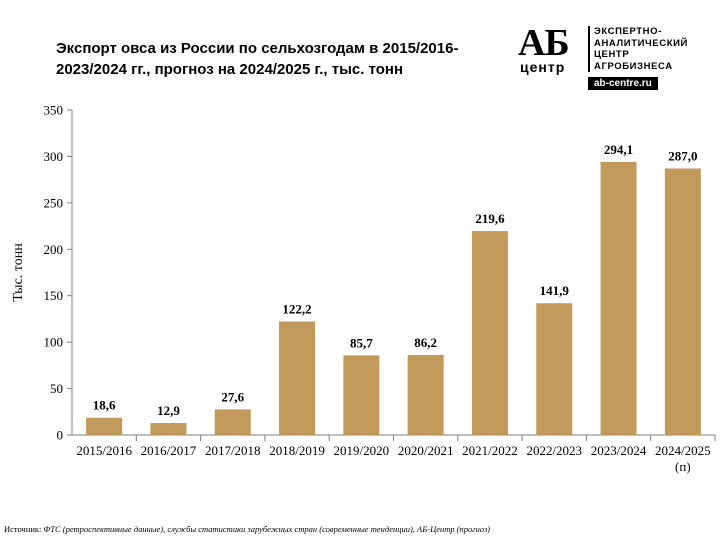 This screenshot has height=540, width=720. I want to click on data-label: 86,2, so click(425, 342).